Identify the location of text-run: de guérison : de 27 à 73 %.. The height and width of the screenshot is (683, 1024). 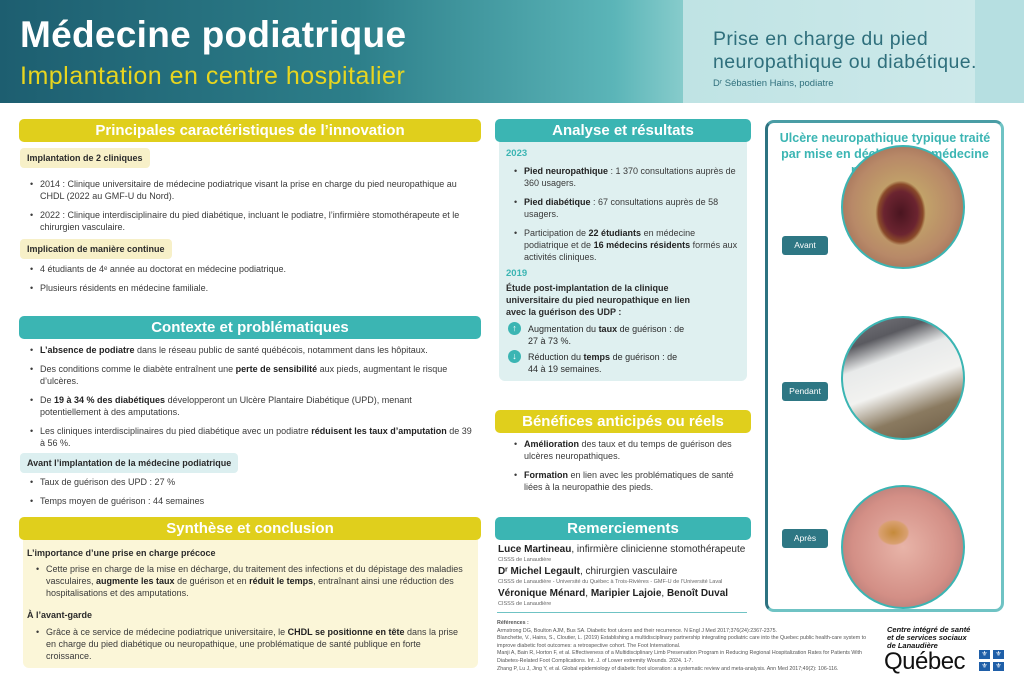
(606, 335).